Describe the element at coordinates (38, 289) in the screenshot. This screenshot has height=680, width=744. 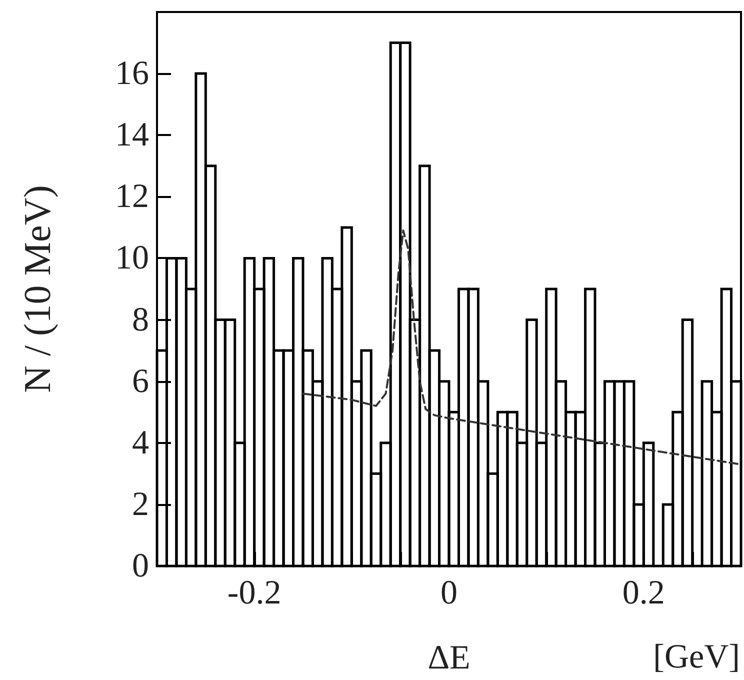
I see `y-axis-title: N / (10 MeV)` at that location.